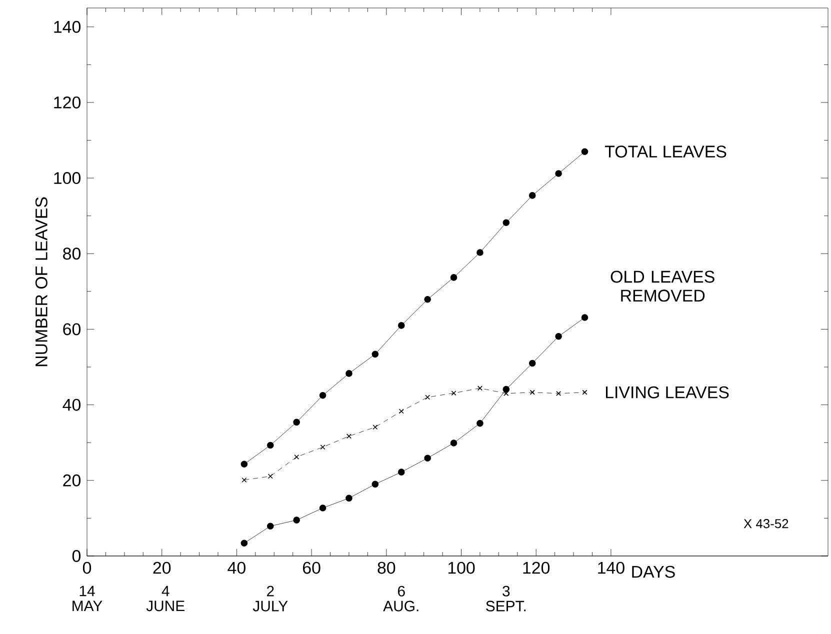 Image resolution: width=831 pixels, height=634 pixels. What do you see at coordinates (653, 572) in the screenshot?
I see `x-axis-title: DAYS` at bounding box center [653, 572].